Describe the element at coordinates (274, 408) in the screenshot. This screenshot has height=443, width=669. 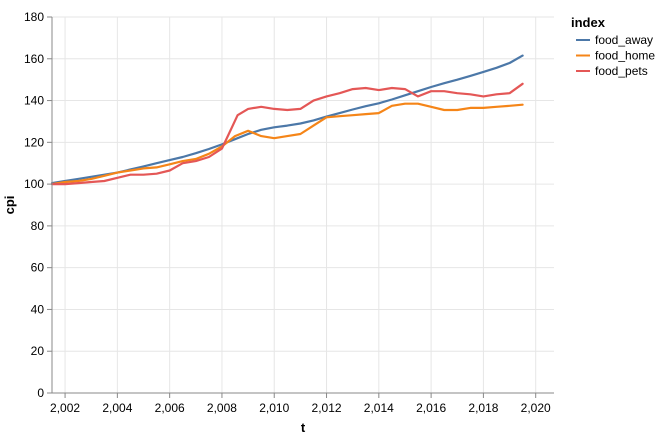
I see `x-tick-label: 2,010` at that location.